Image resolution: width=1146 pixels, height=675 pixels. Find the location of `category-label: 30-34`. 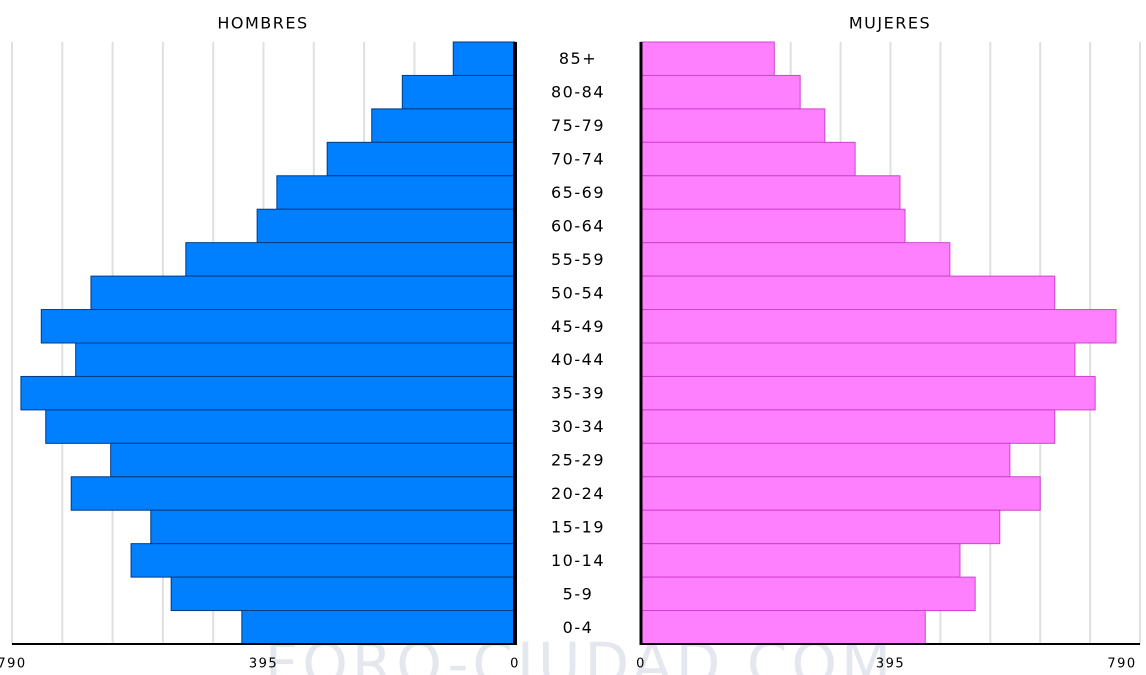

category-label: 30-34 is located at coordinates (578, 426).